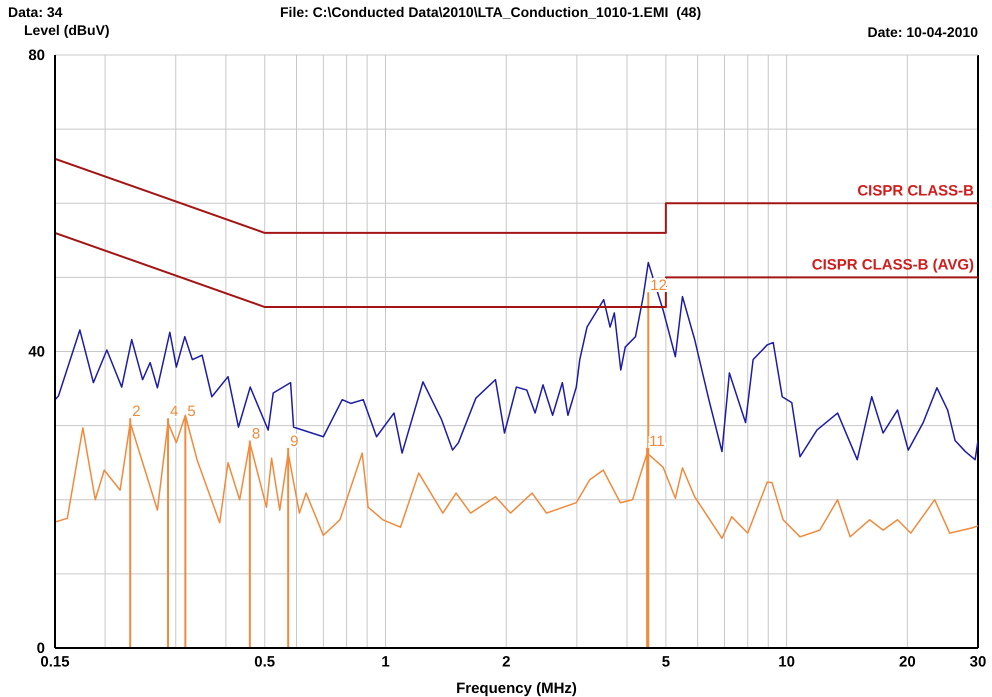 Image resolution: width=992 pixels, height=697 pixels. I want to click on x-tick-label: 2, so click(506, 662).